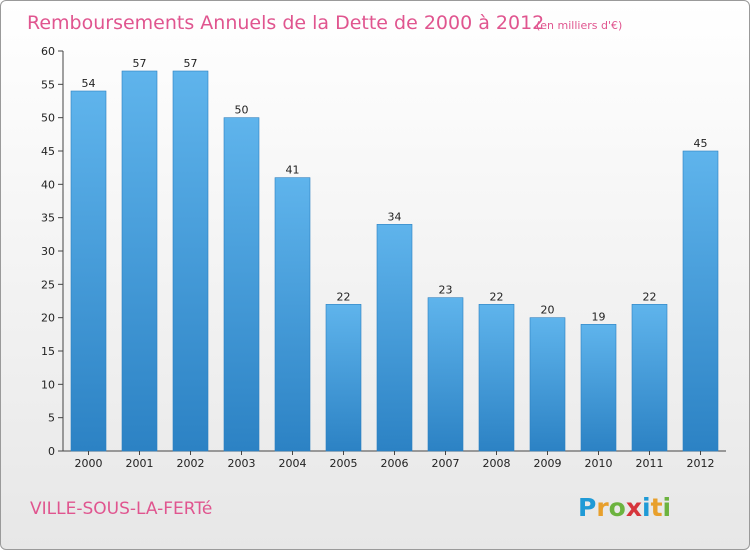 Image resolution: width=750 pixels, height=550 pixels. I want to click on bar-2005, so click(343, 378).